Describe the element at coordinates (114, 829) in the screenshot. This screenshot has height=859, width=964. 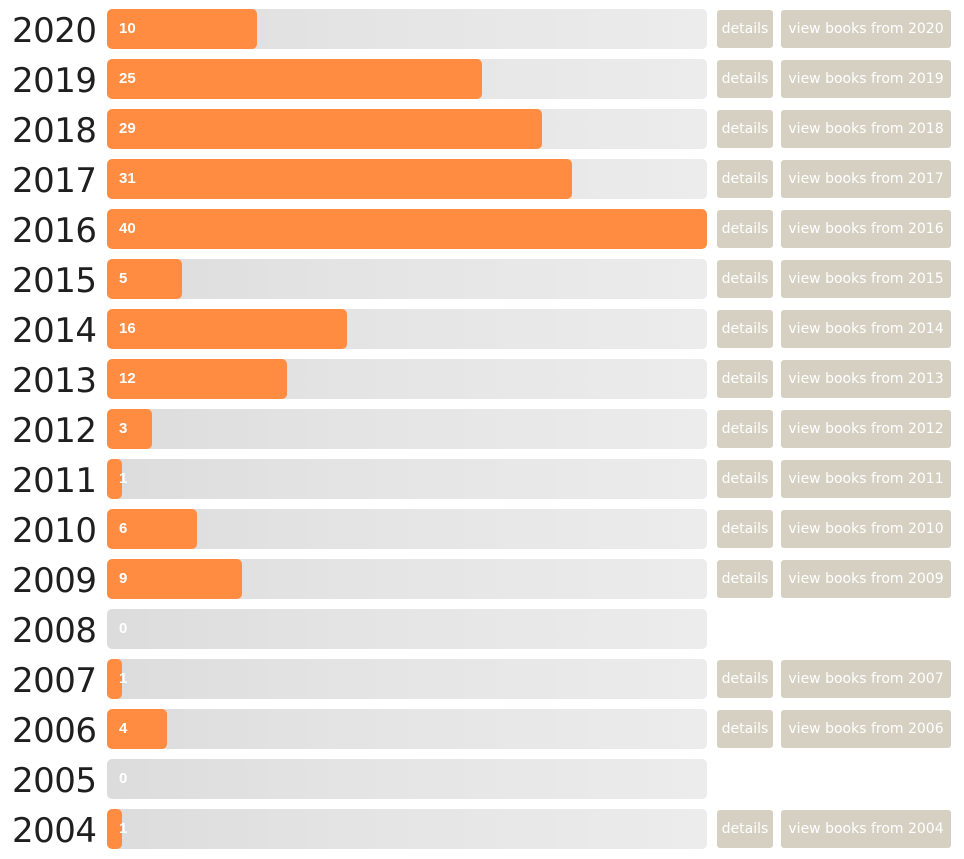
I see `bar-2004` at that location.